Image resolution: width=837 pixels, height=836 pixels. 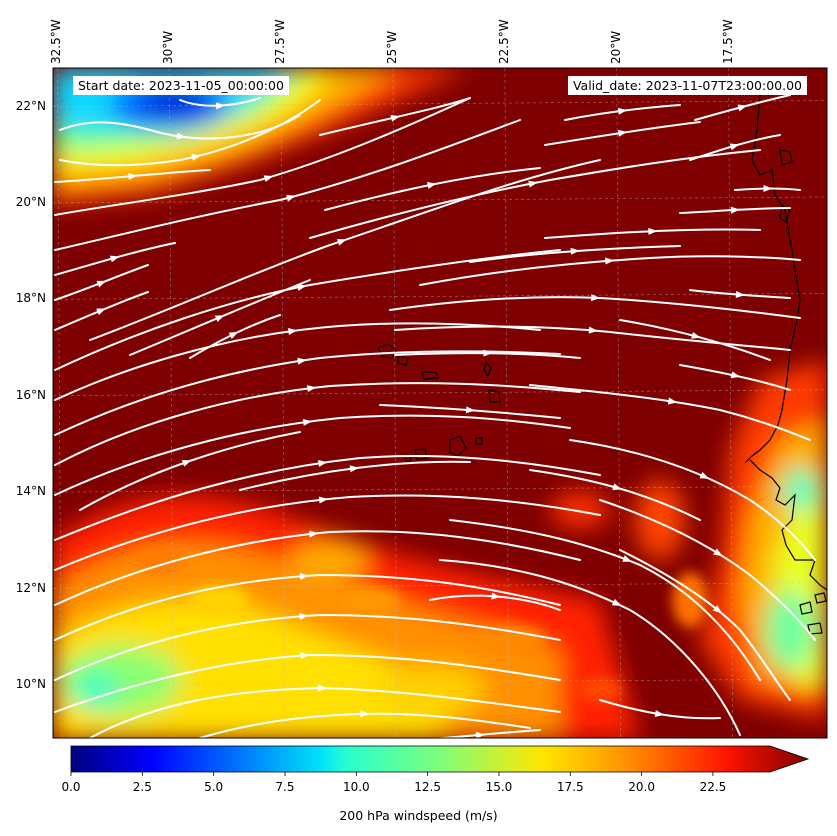 What do you see at coordinates (168, 47) in the screenshot?
I see `longitude-label: 30°W` at bounding box center [168, 47].